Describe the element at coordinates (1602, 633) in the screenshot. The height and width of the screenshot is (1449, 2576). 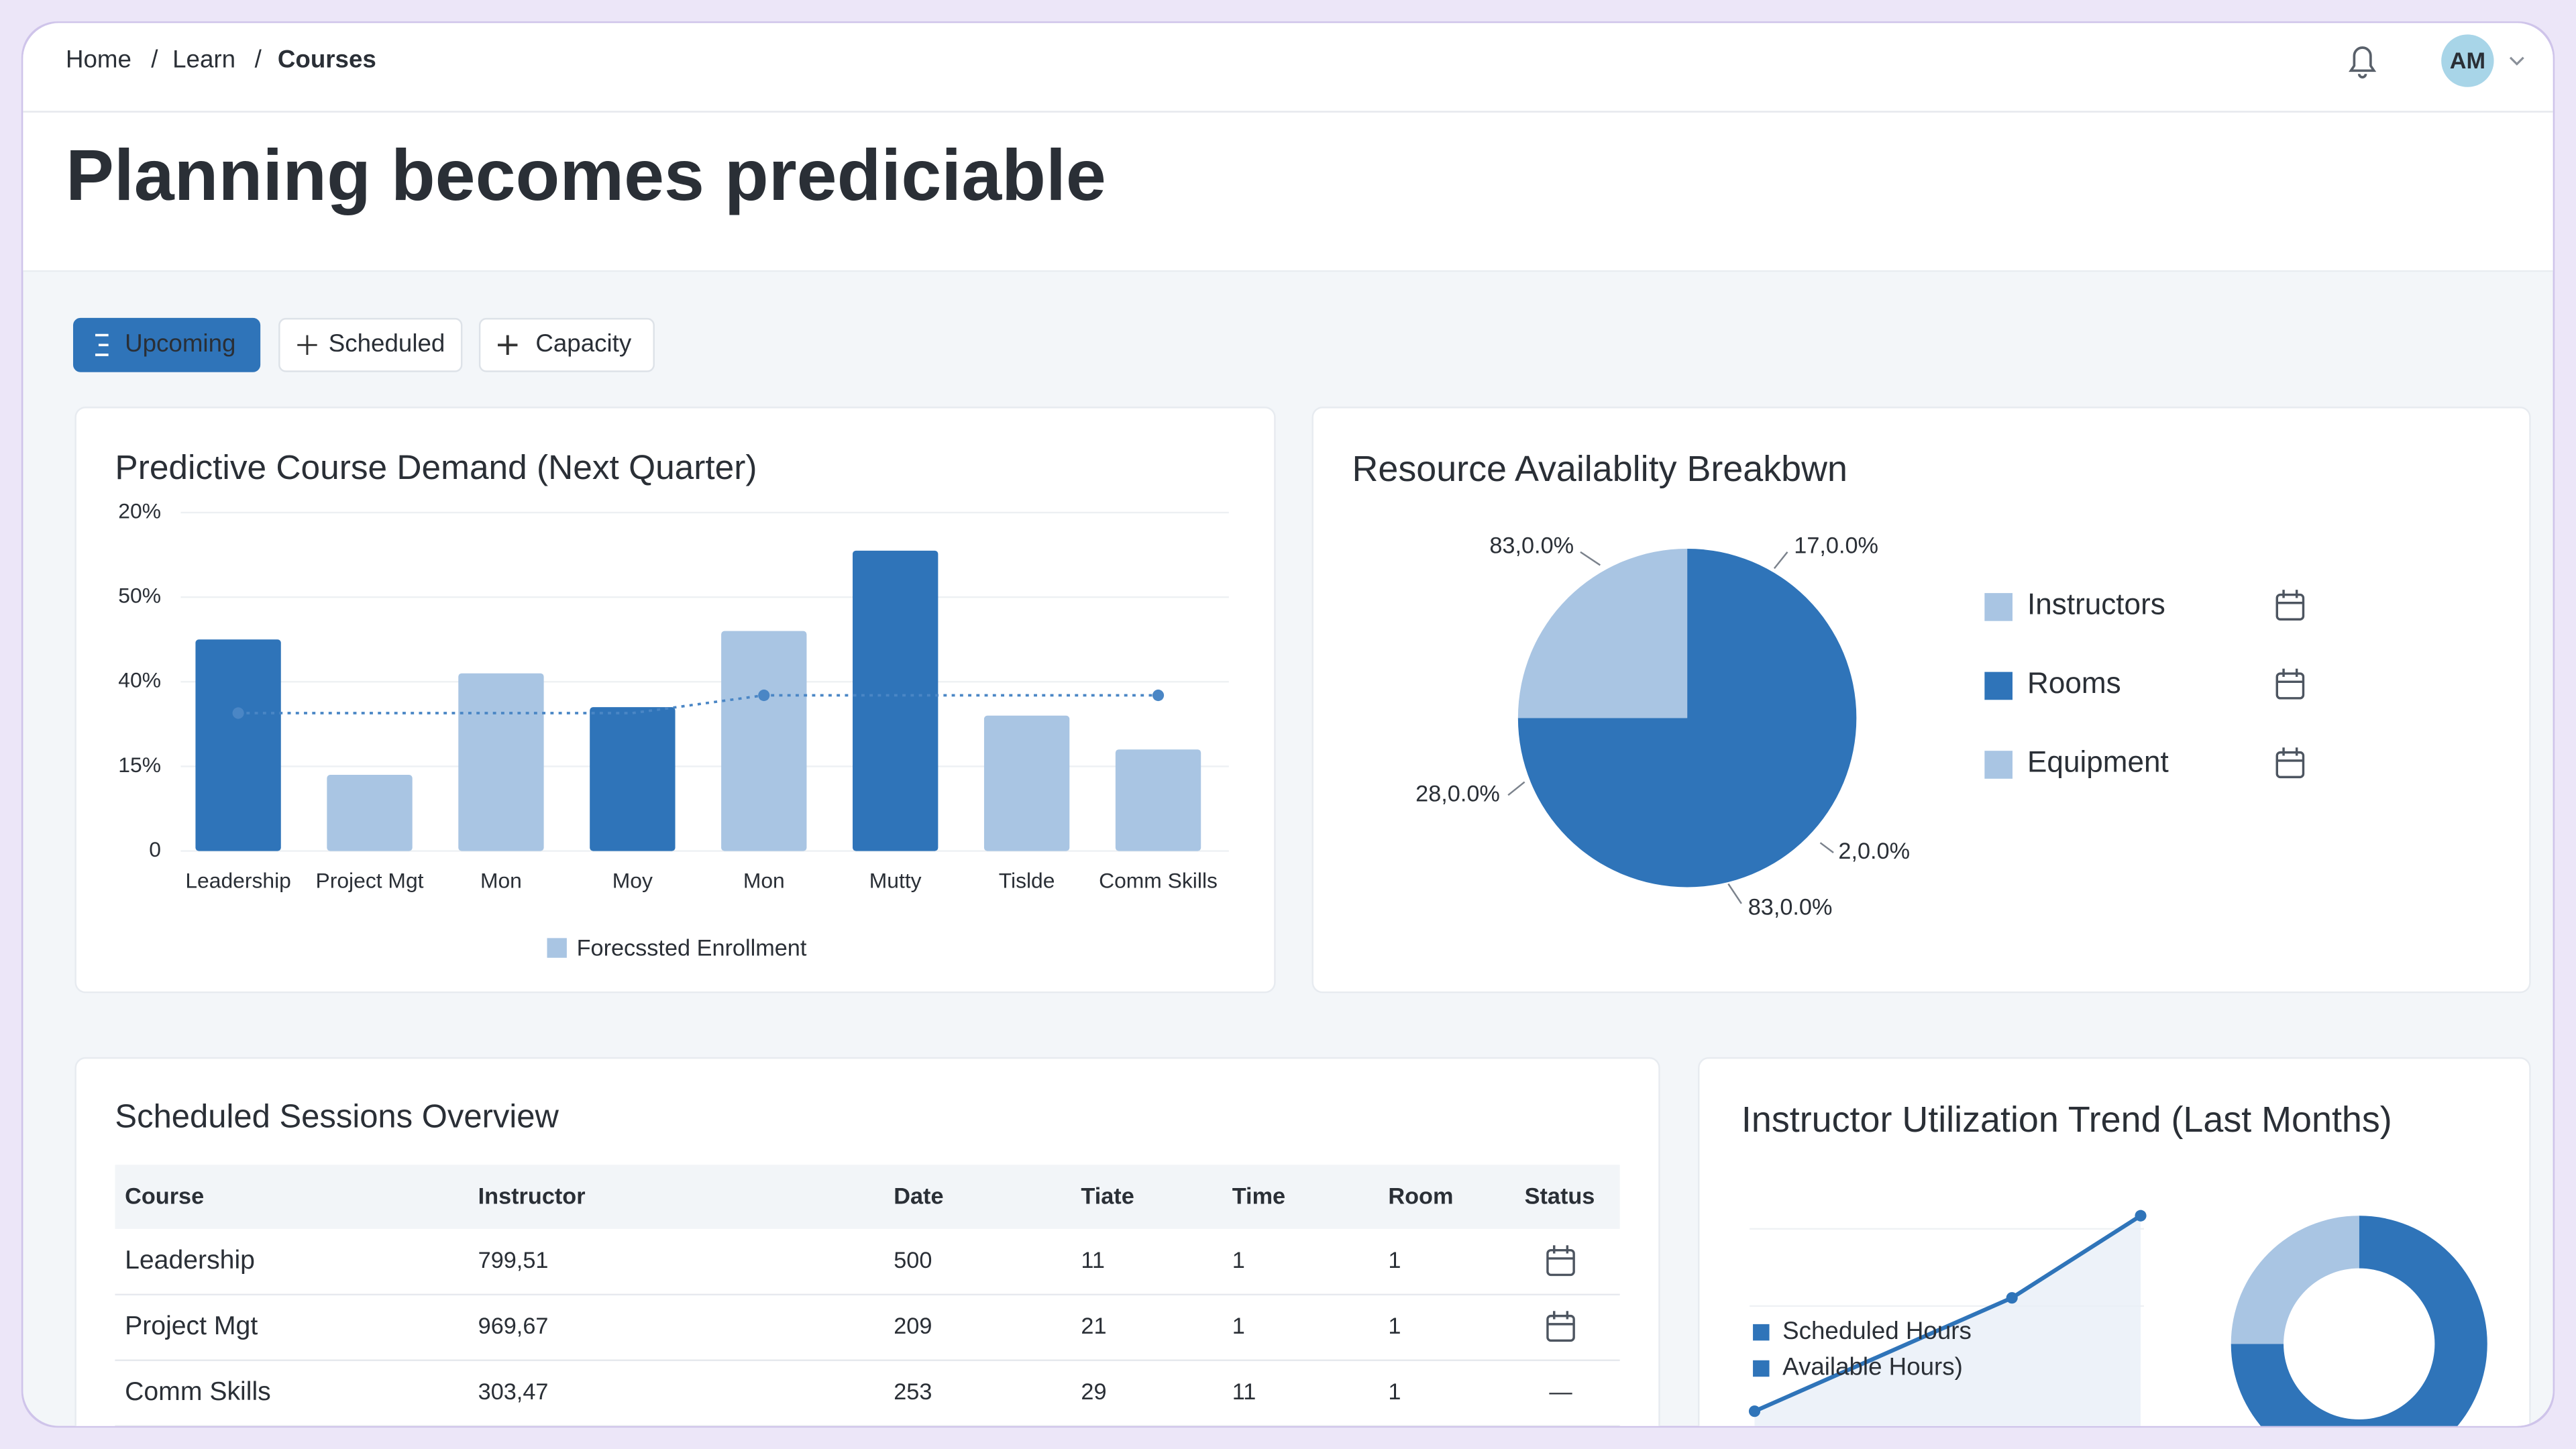
I see `pie-slice` at that location.